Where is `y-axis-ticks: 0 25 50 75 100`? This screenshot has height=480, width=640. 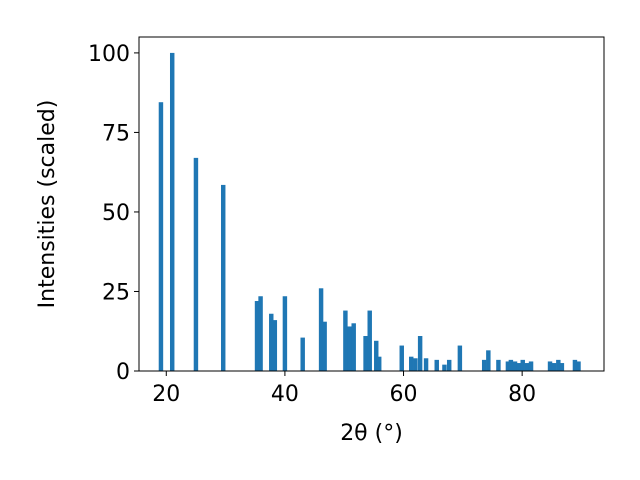
y-axis-ticks: 0 25 50 75 100 is located at coordinates (113, 213).